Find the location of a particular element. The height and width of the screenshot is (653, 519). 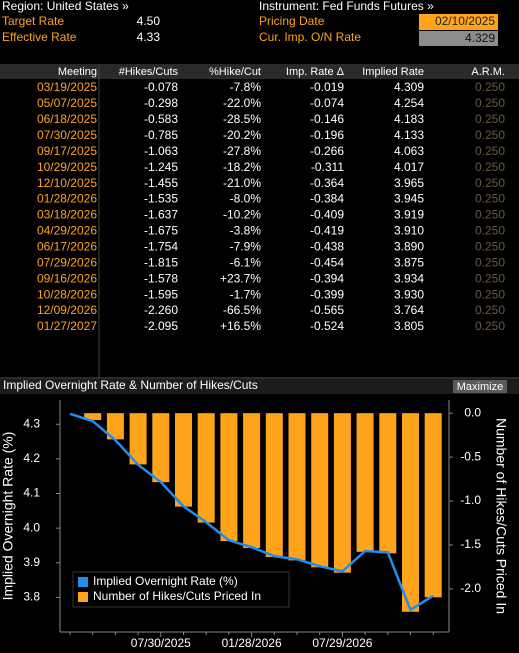

y-tick-label: 4.3 is located at coordinates (31, 423).